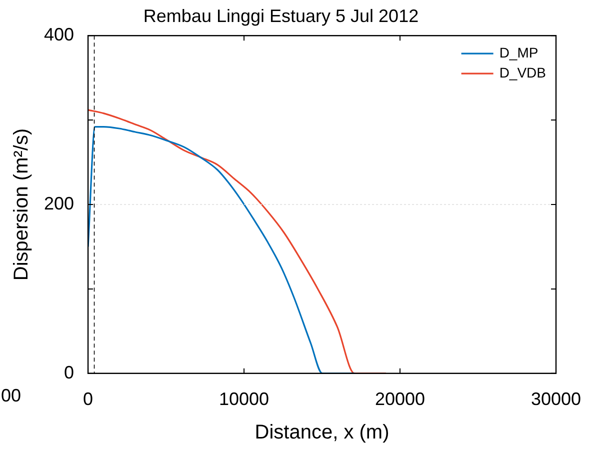 The width and height of the screenshot is (590, 451). What do you see at coordinates (518, 52) in the screenshot?
I see `legend-label: D_MP` at bounding box center [518, 52].